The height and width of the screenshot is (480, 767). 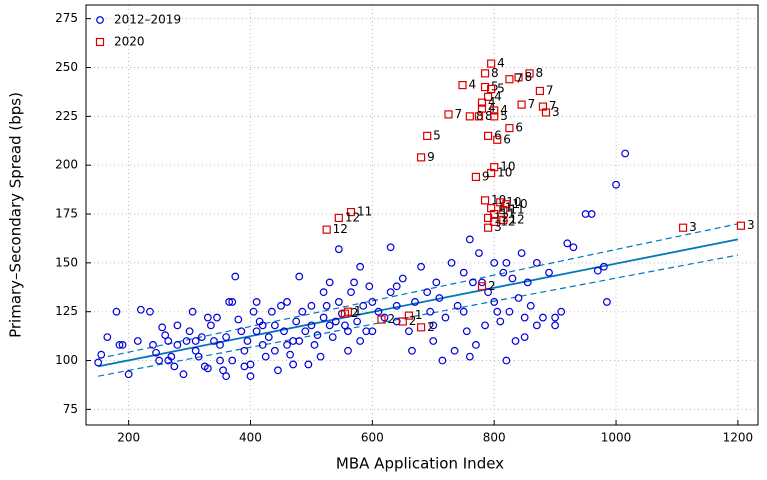 What do you see at coordinates (66, 67) in the screenshot?
I see `y-tick-label: 250` at bounding box center [66, 67].